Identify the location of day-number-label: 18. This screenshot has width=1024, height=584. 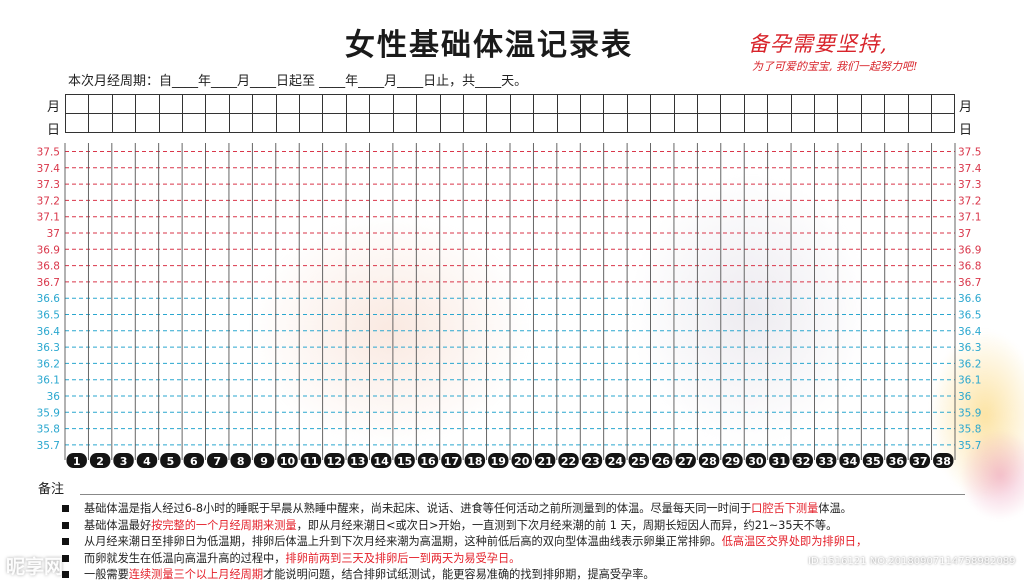
(474, 461).